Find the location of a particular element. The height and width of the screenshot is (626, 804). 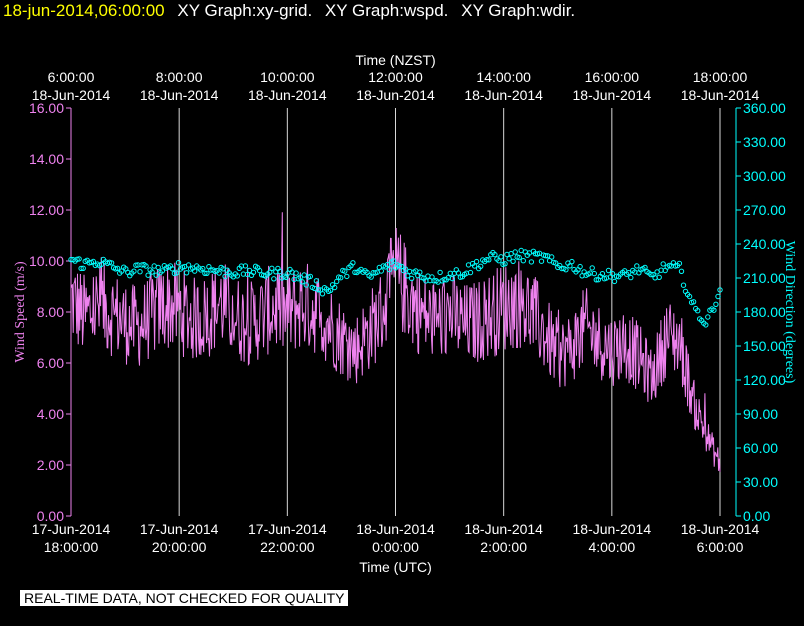

right-tick-label: 150.00 is located at coordinates (764, 346).